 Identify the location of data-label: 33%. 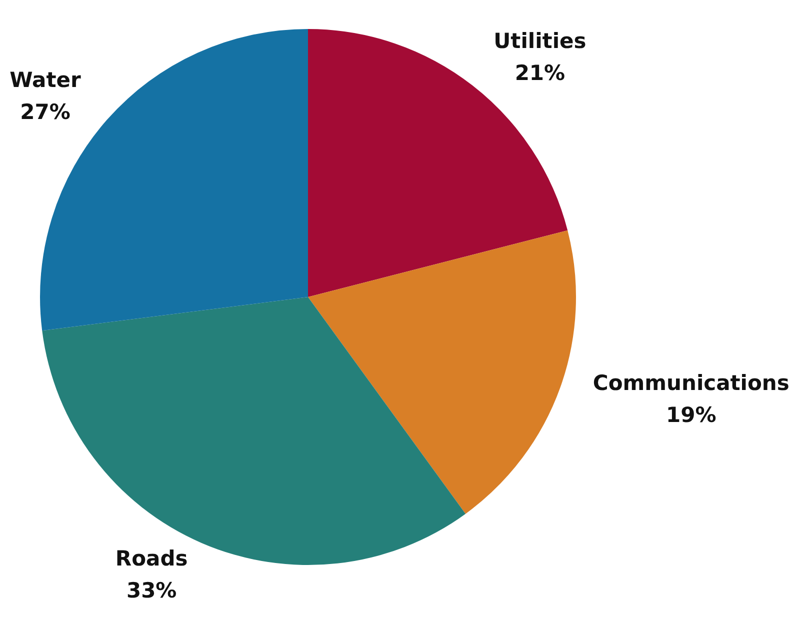
(151, 590).